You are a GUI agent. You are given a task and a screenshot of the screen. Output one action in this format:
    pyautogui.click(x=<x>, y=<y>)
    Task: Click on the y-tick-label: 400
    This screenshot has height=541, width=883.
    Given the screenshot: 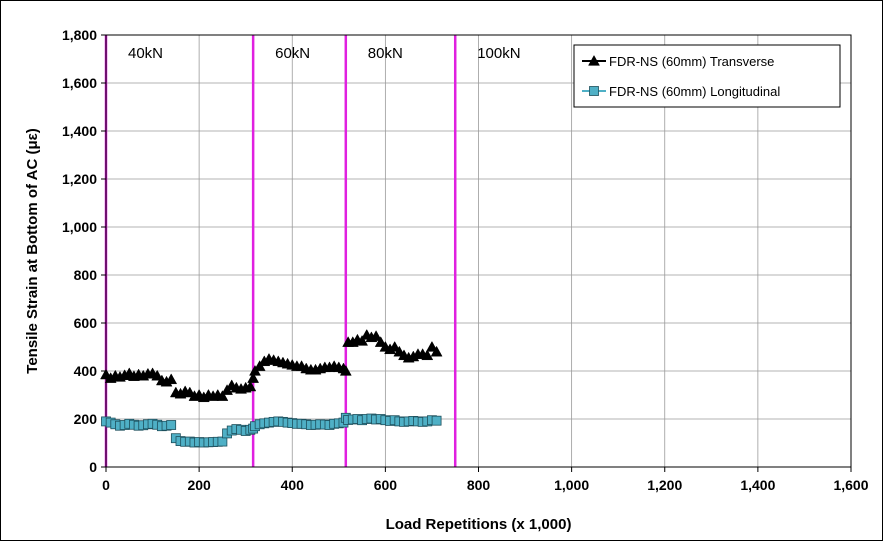 What is the action you would take?
    pyautogui.click(x=86, y=371)
    